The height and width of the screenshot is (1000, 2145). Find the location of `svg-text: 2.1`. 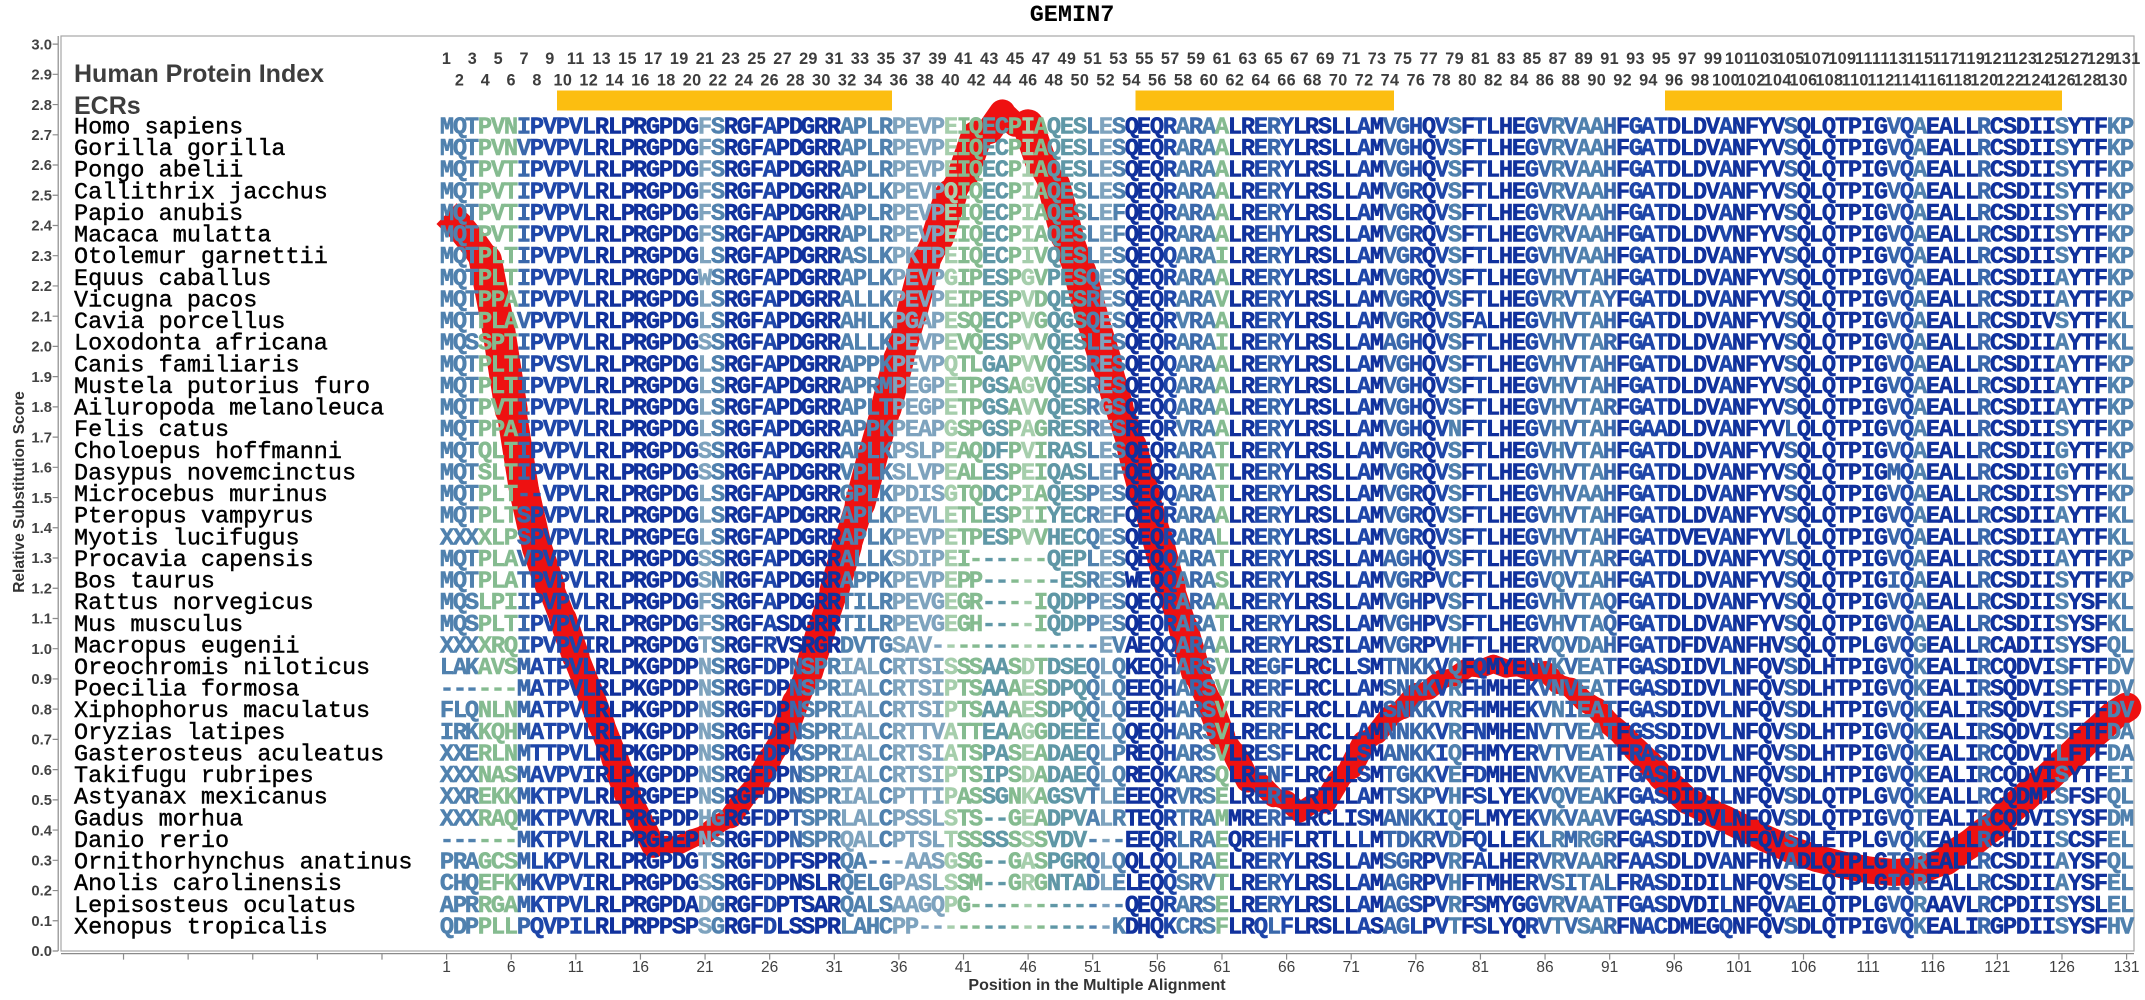

svg-text: 2.1 is located at coordinates (41, 317).